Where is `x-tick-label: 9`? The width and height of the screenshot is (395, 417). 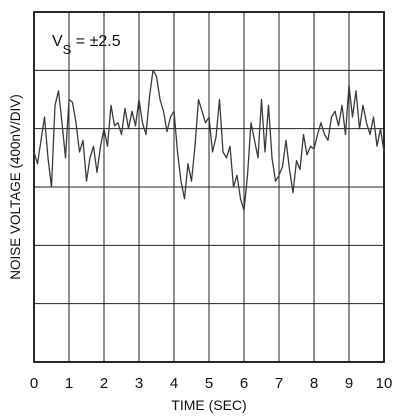
x-tick-label: 9 is located at coordinates (349, 383).